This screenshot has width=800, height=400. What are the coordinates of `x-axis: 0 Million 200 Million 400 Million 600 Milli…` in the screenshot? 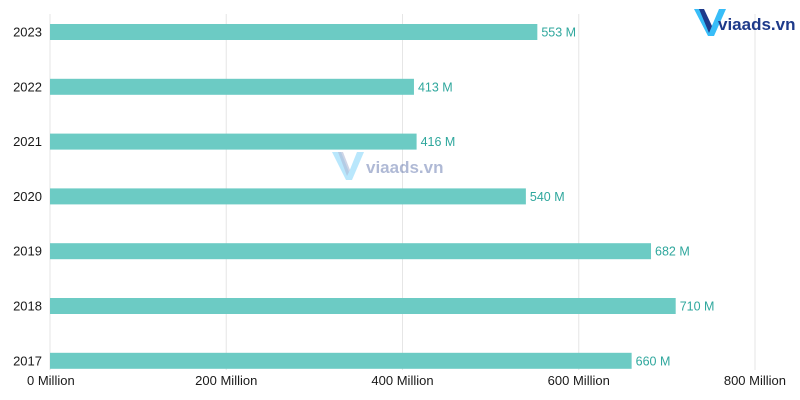 It's located at (406, 380).